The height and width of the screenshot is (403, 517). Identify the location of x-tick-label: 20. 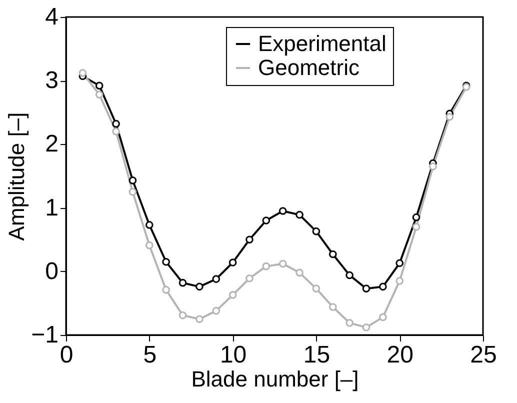
(400, 355).